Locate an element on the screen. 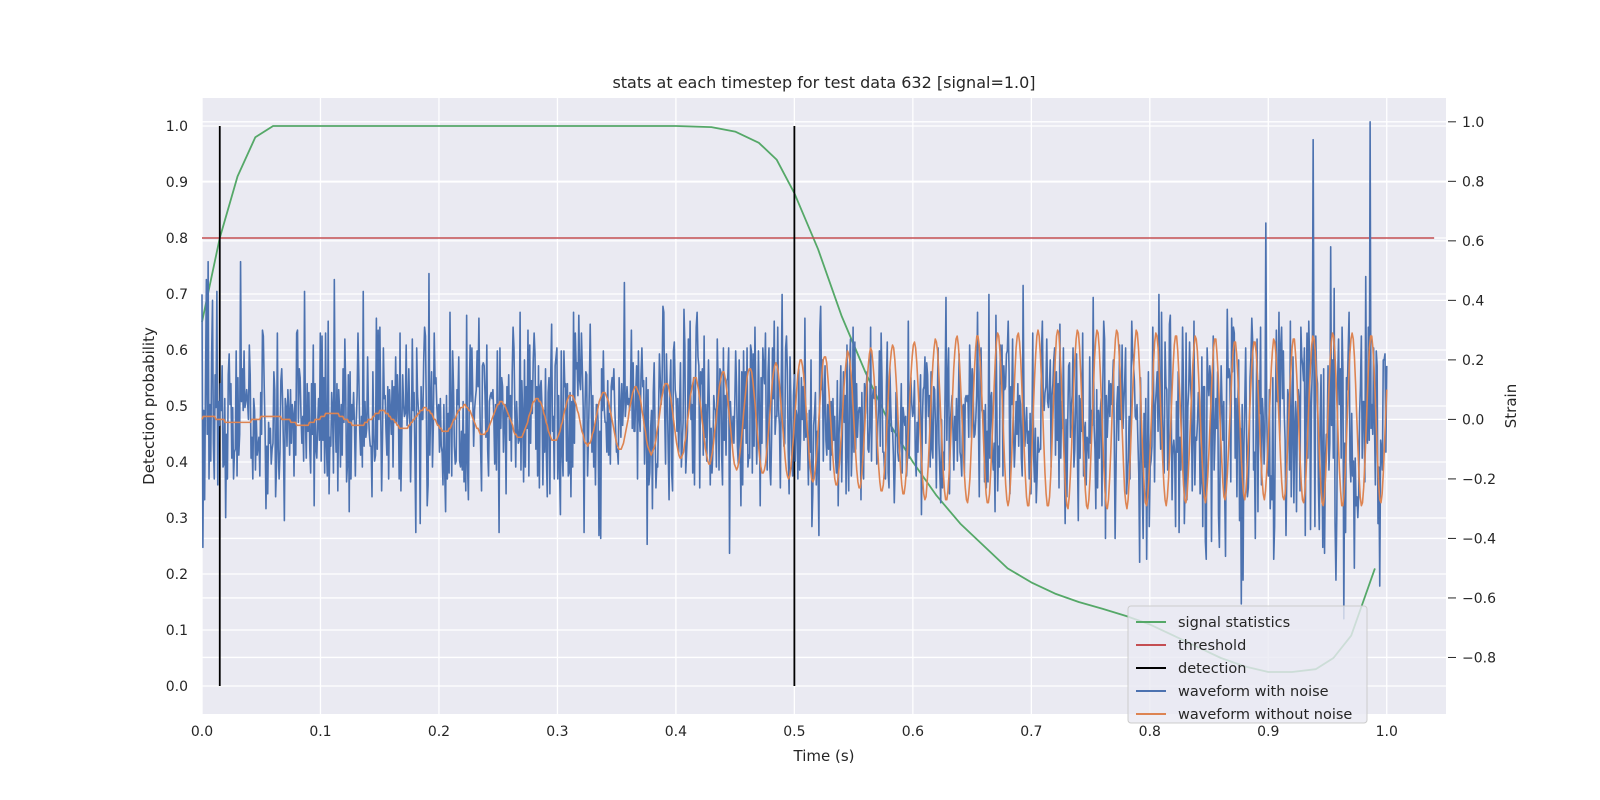  x-tick-label: 0.9 is located at coordinates (1268, 732).